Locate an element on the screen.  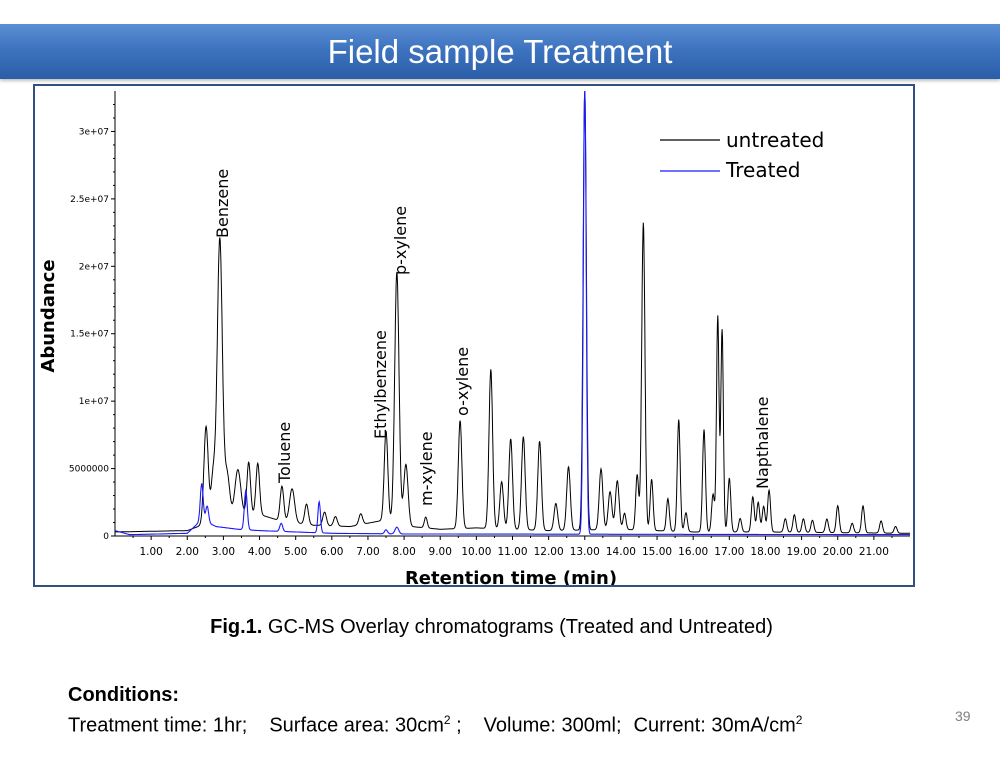
x-tick-label: 15.00 is located at coordinates (657, 552).